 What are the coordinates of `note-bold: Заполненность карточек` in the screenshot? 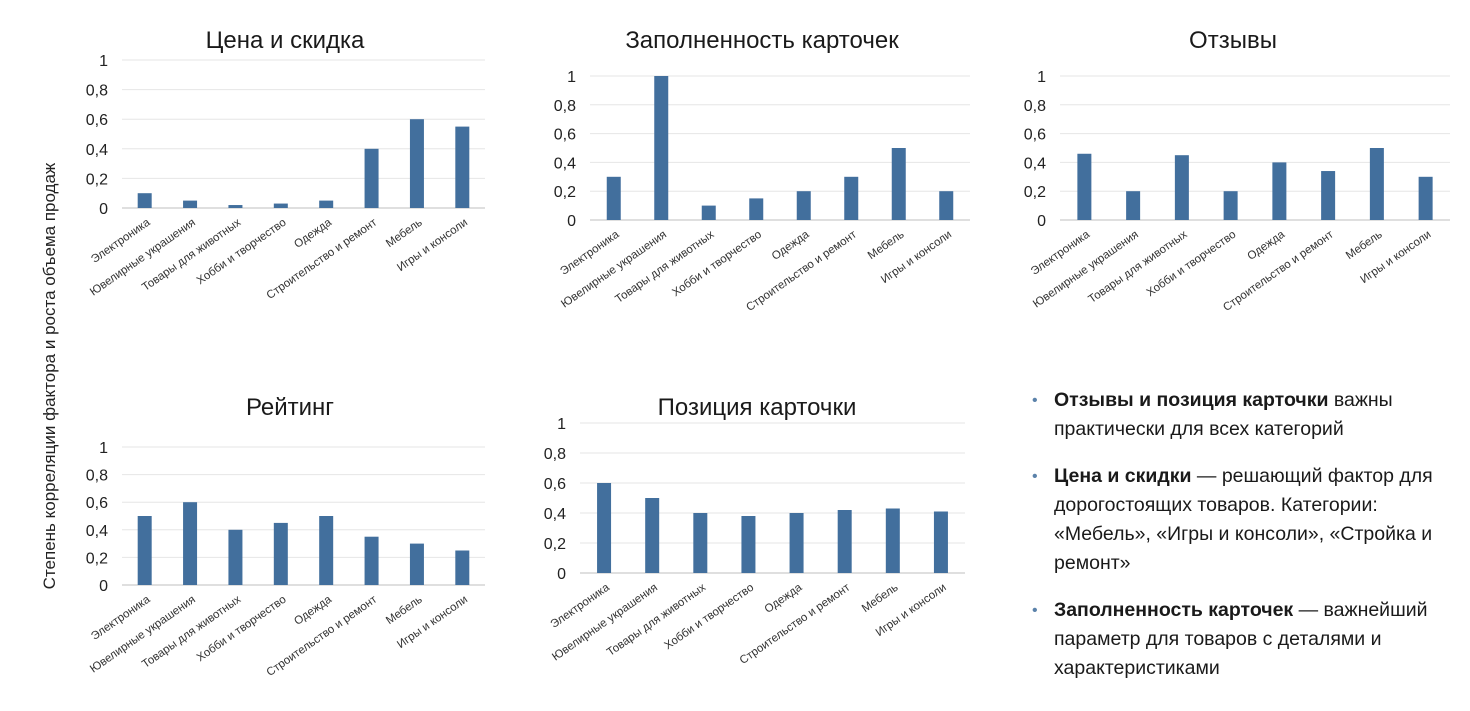 It's located at (1174, 610).